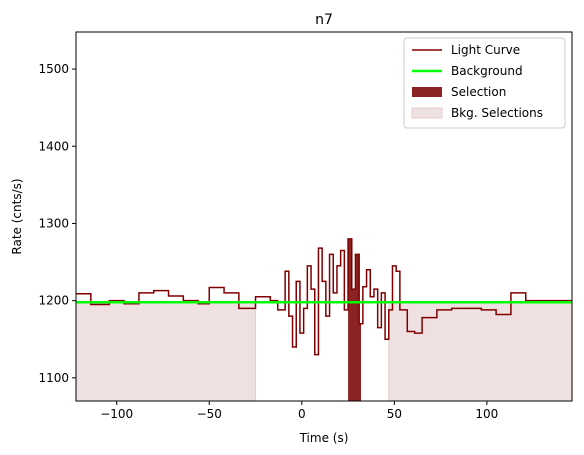  Describe the element at coordinates (53, 301) in the screenshot. I see `y-tick-label: 1200` at that location.